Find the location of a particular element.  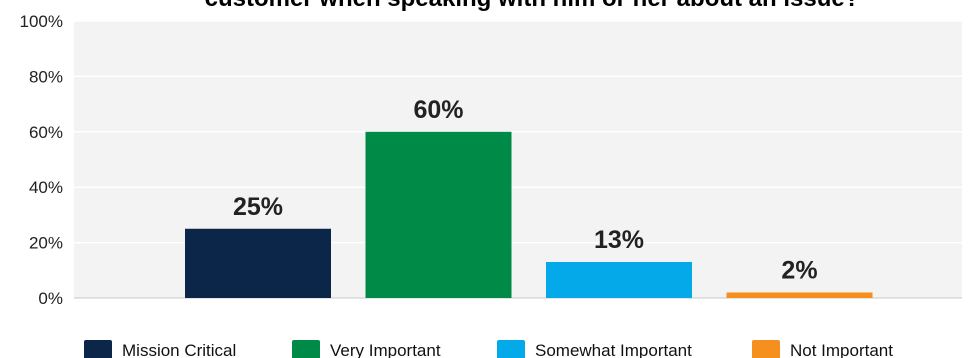

legend-item: Mission Critical is located at coordinates (160, 349).